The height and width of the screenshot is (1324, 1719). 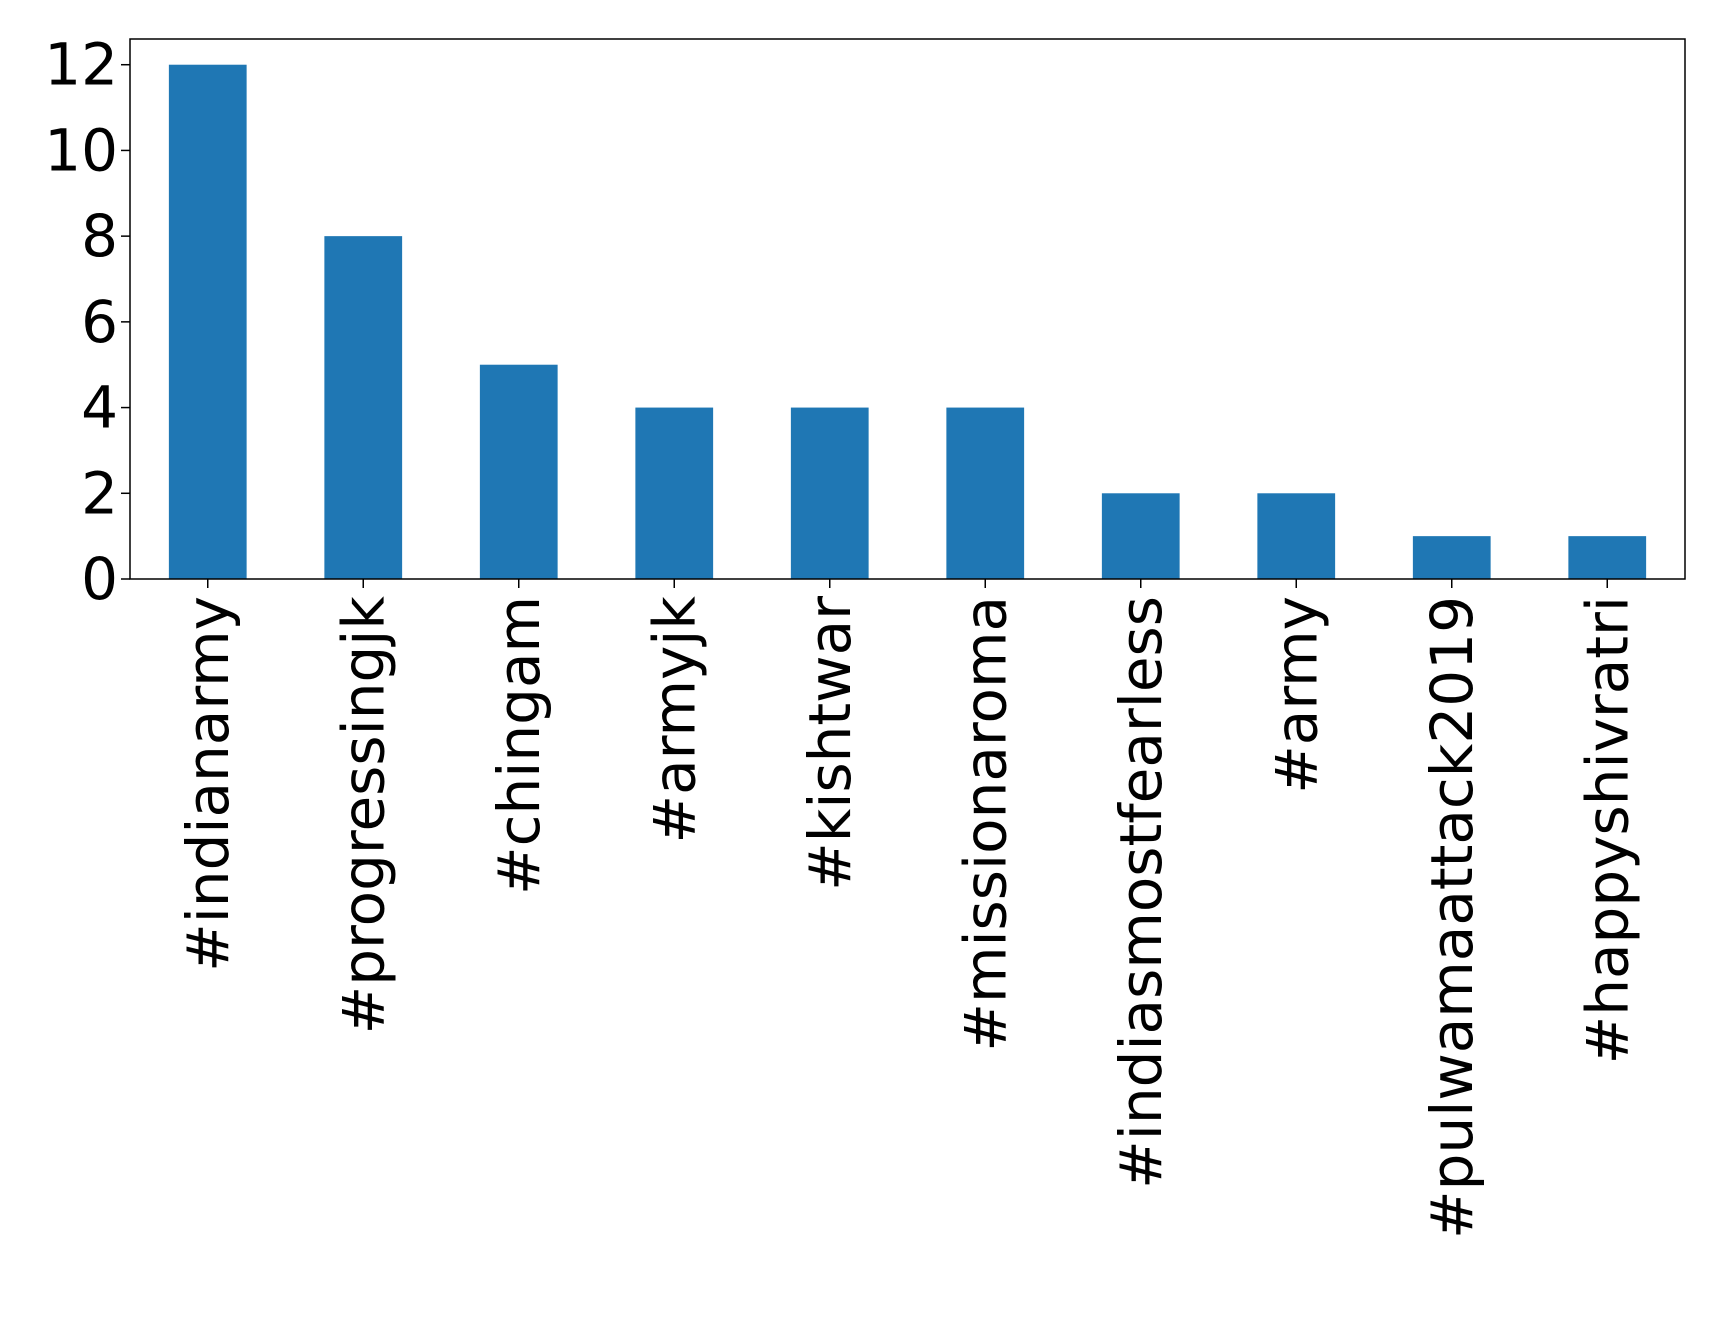 I want to click on bar-pulwamaattack2019, so click(x=1451, y=557).